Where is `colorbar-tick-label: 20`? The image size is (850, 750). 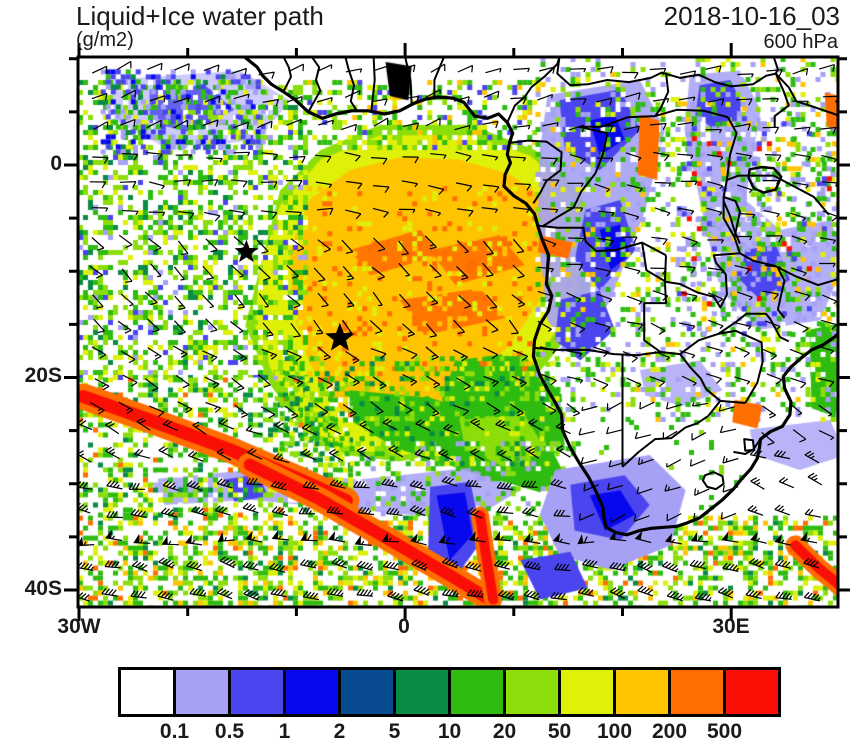 colorbar-tick-label: 20 is located at coordinates (504, 731).